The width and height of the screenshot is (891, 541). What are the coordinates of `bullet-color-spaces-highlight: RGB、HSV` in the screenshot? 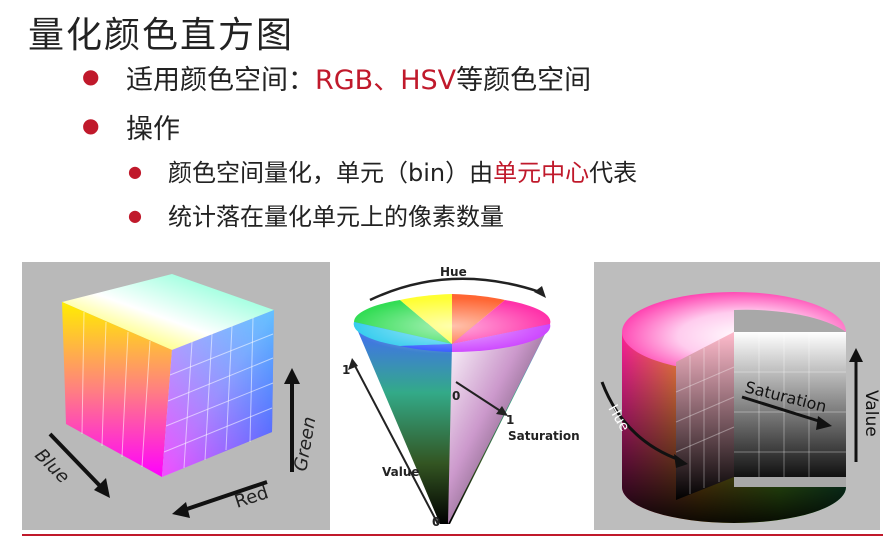 It's located at (386, 80).